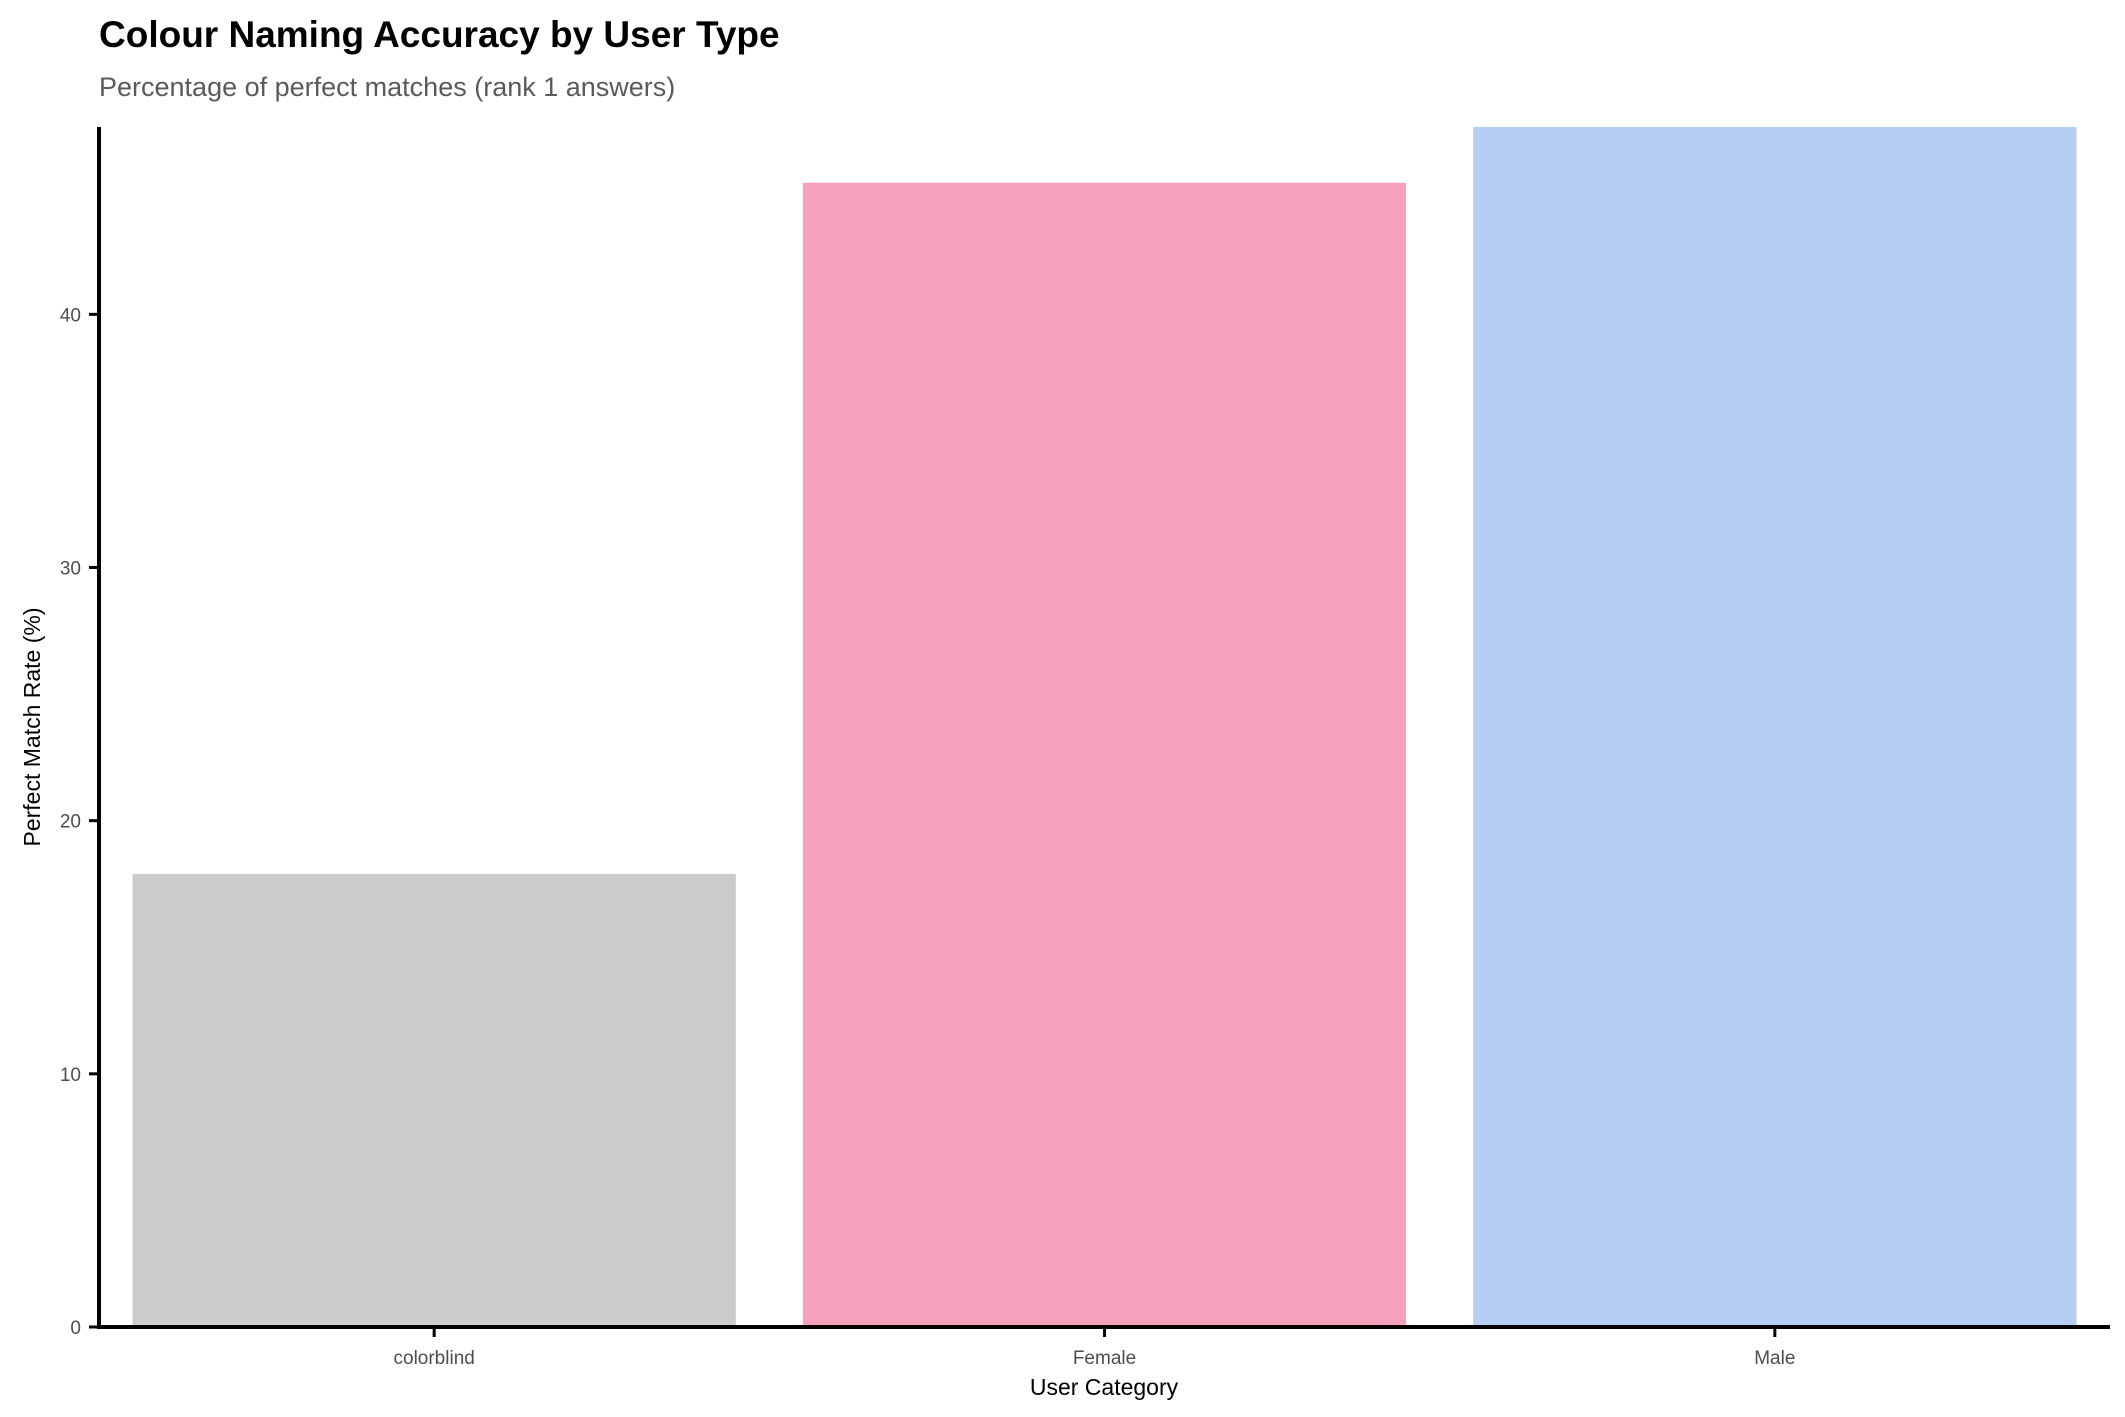 The image size is (2125, 1417). I want to click on y-tick-label: 20, so click(70, 822).